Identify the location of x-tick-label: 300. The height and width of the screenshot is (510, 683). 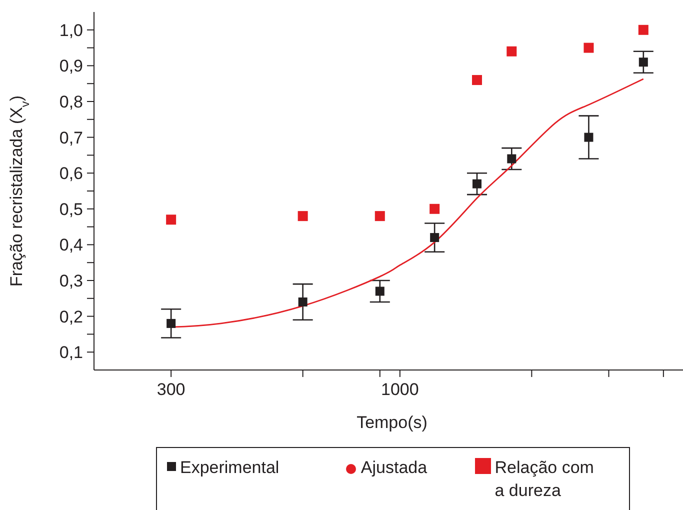
(171, 390).